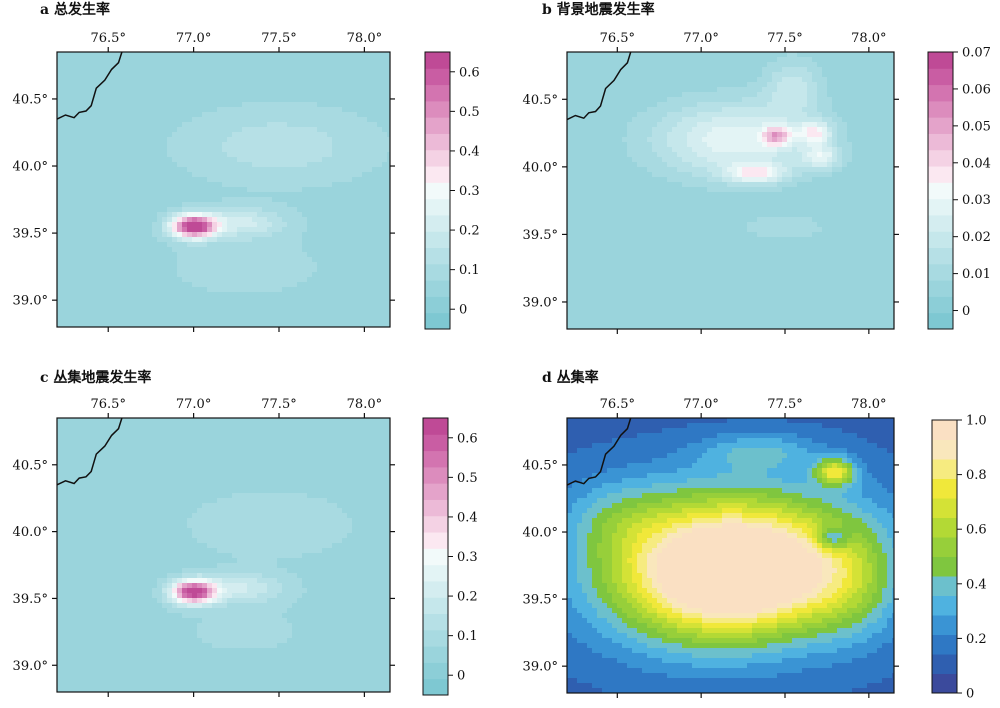 Image resolution: width=1000 pixels, height=708 pixels. Describe the element at coordinates (976, 475) in the screenshot. I see `colorbar-tick-label: 0.8` at that location.